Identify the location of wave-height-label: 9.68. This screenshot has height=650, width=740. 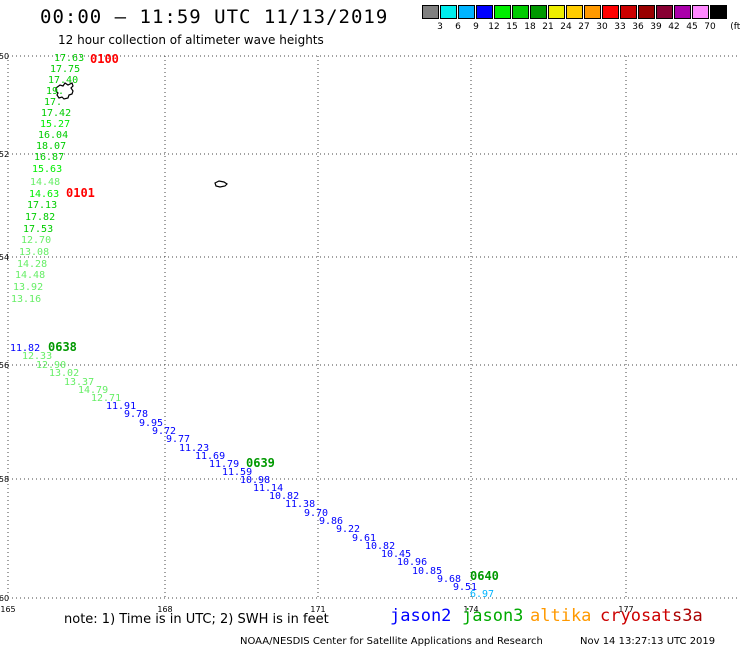
(449, 579).